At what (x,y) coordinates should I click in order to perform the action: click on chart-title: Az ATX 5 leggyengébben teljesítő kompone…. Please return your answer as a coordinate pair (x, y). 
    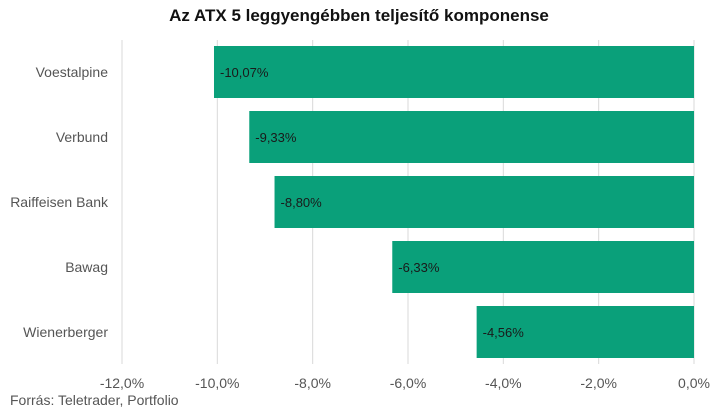
    Looking at the image, I should click on (359, 15).